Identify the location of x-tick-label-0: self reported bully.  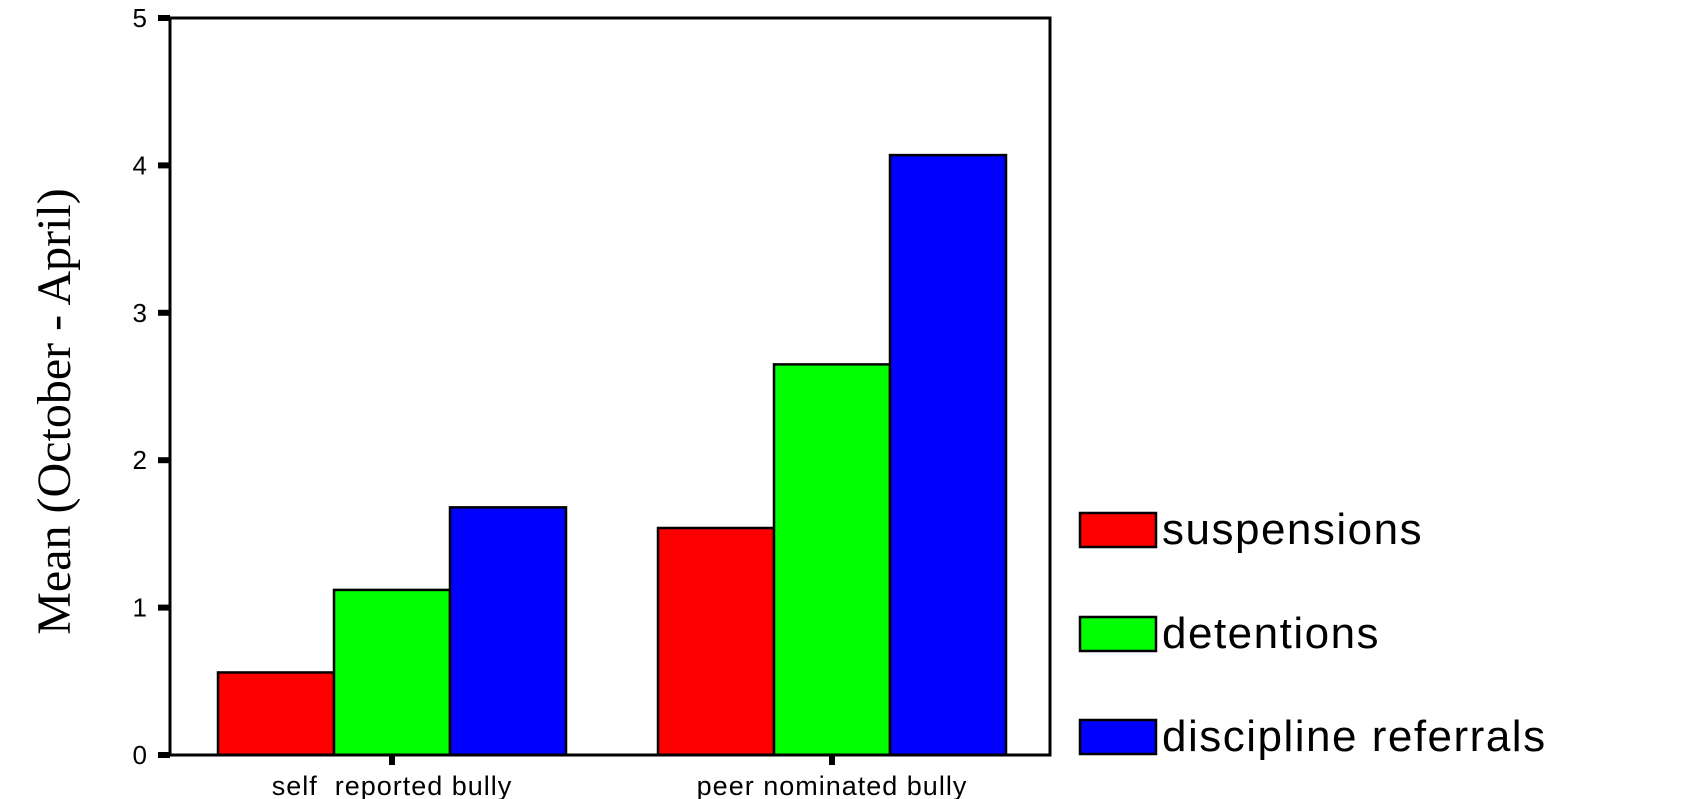
(392, 785).